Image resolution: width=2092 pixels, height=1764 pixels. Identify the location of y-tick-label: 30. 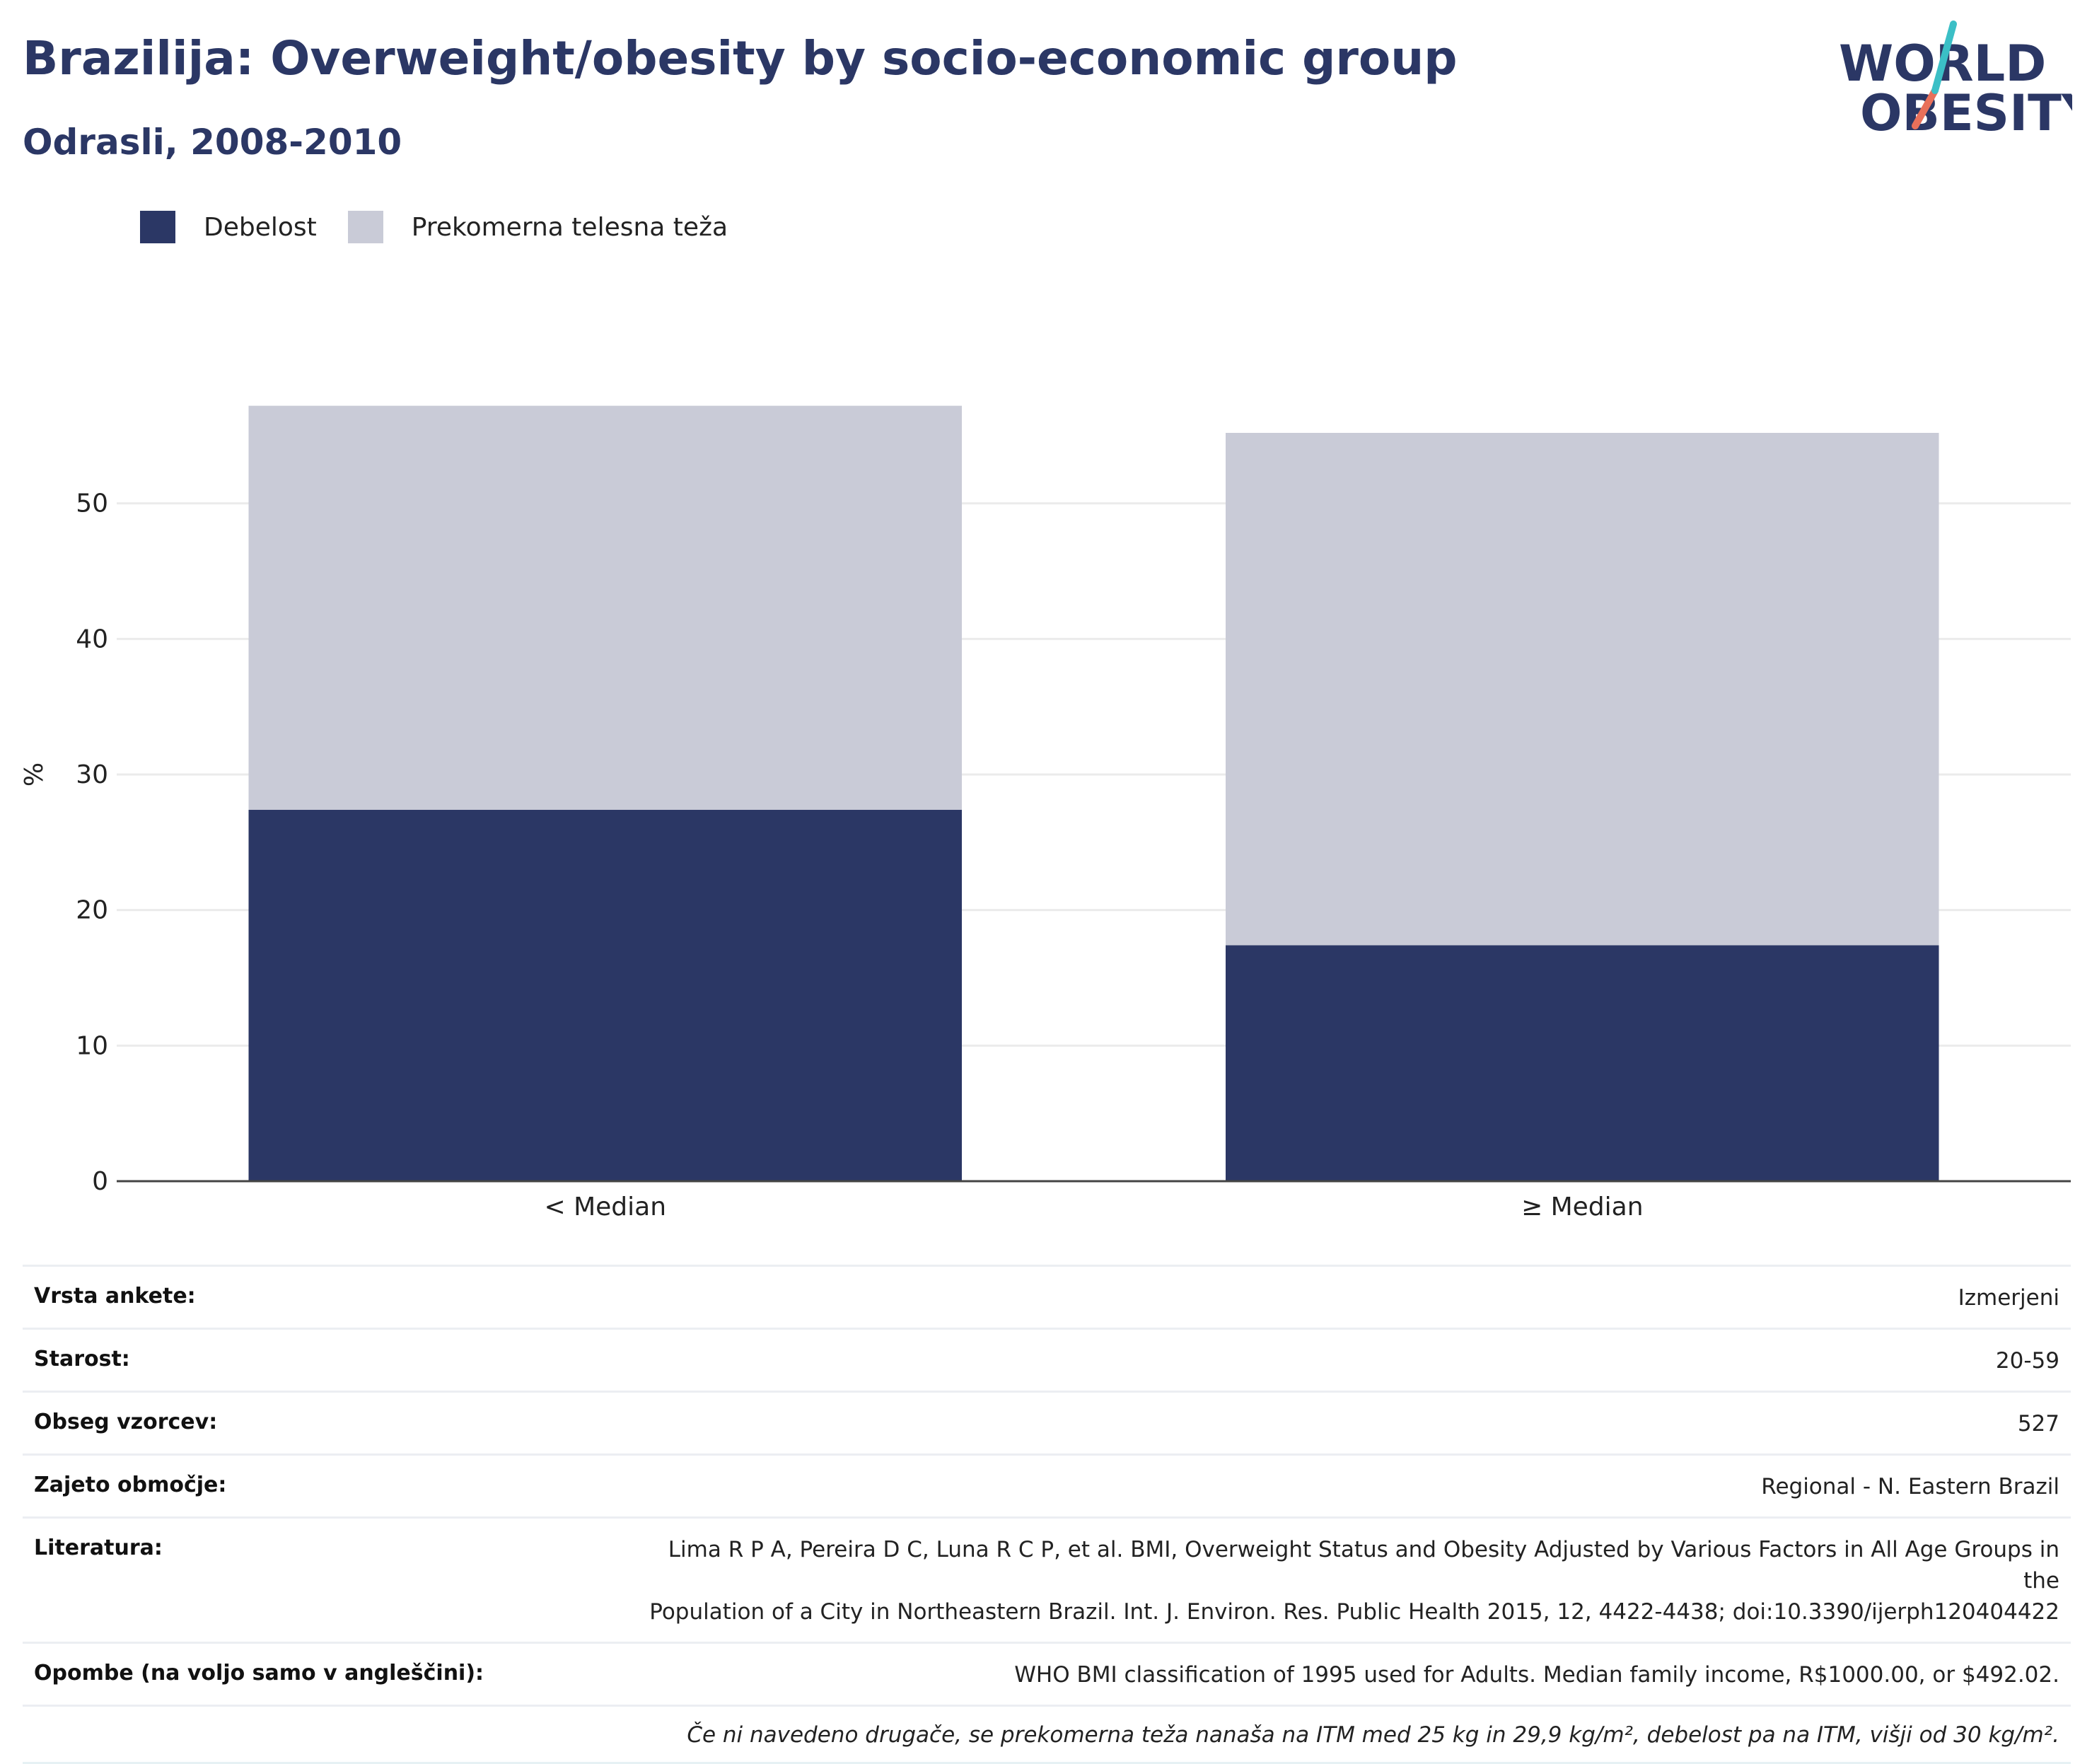
(92, 774).